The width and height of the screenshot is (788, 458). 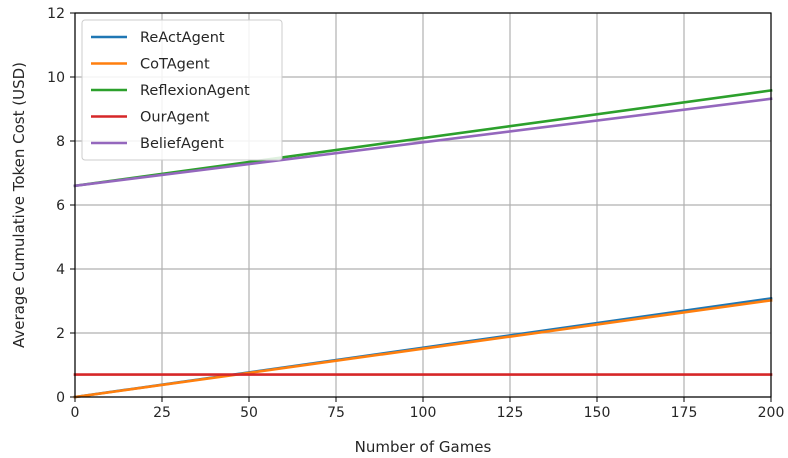 I want to click on x-tick-label: 0, so click(x=75, y=413).